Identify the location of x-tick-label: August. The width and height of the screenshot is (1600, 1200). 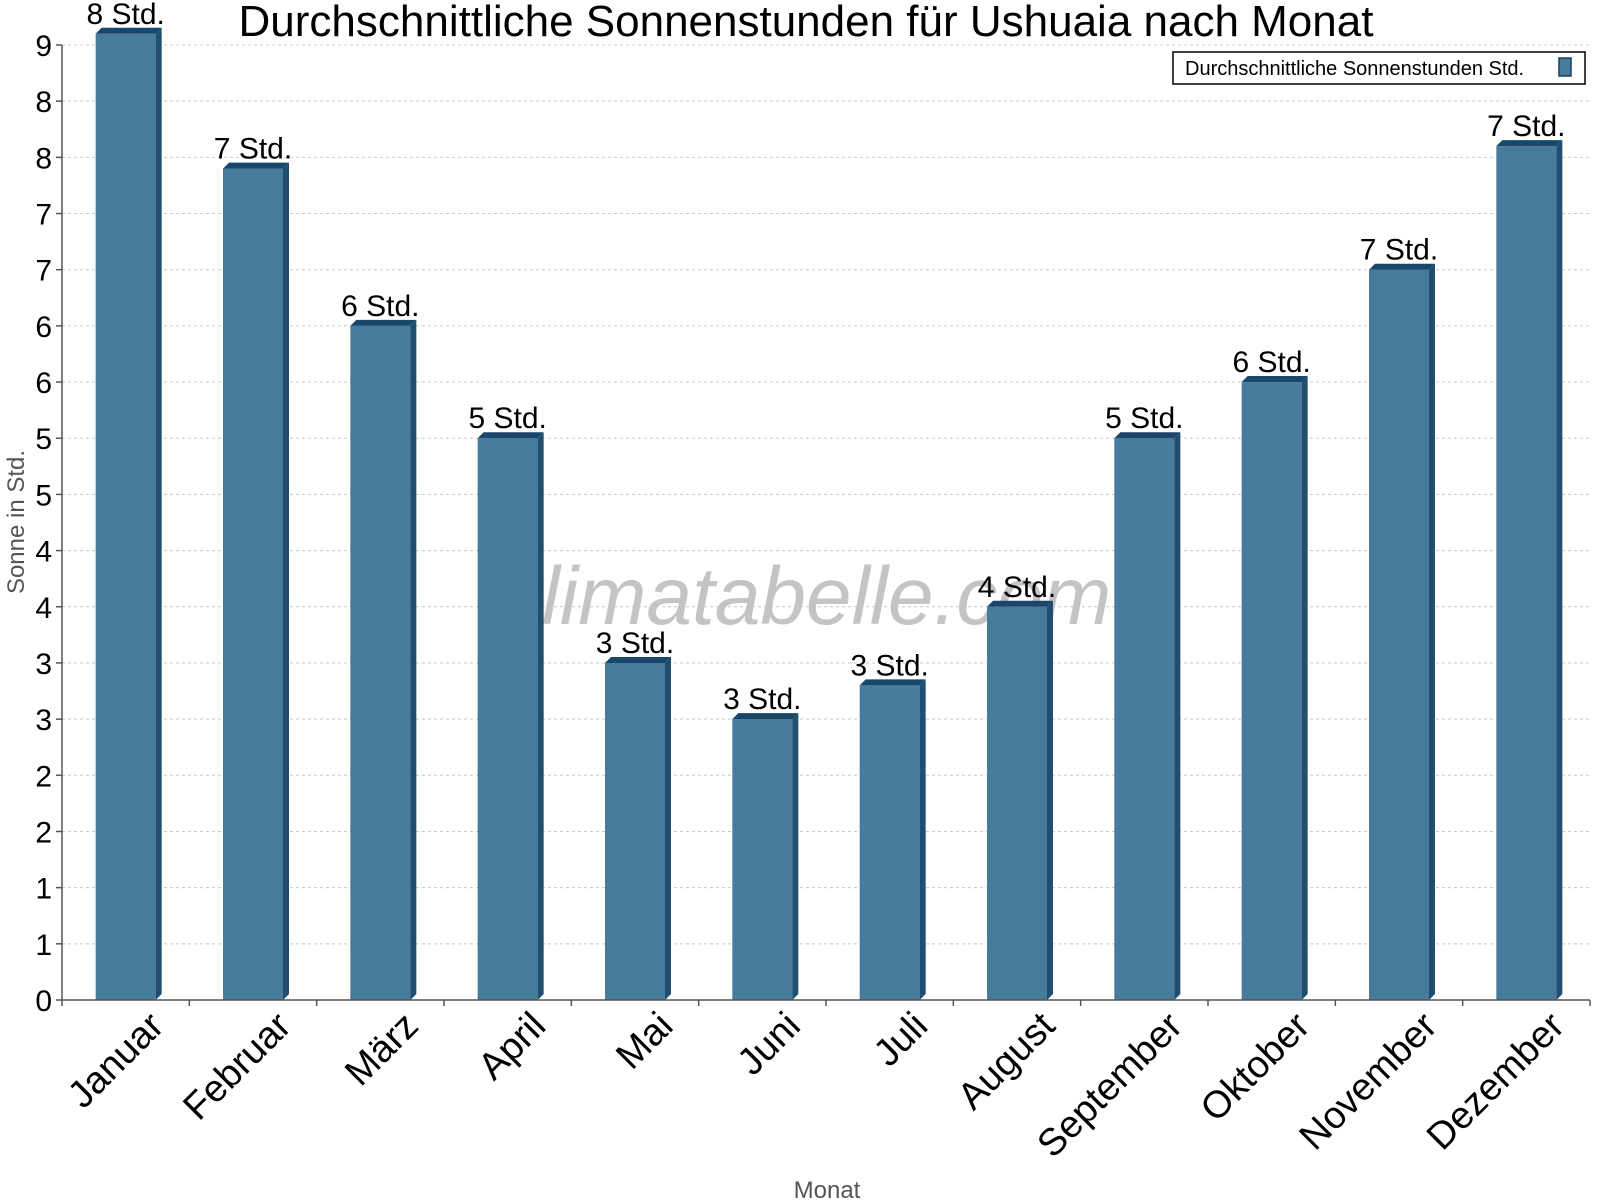
(1007, 1061).